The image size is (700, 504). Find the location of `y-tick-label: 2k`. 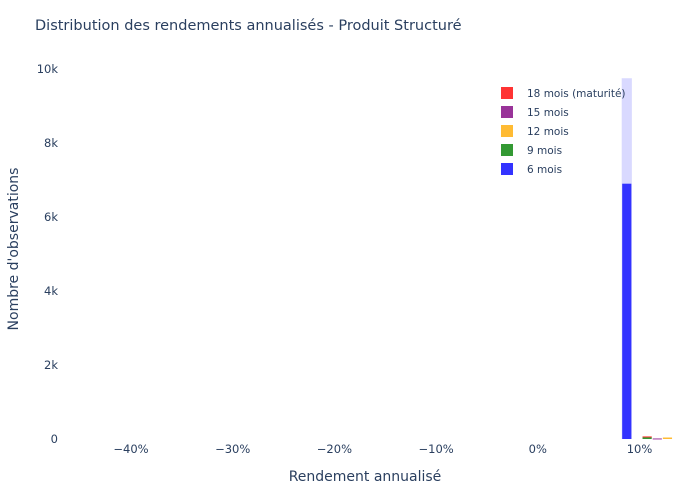

y-tick-label: 2k is located at coordinates (51, 365).